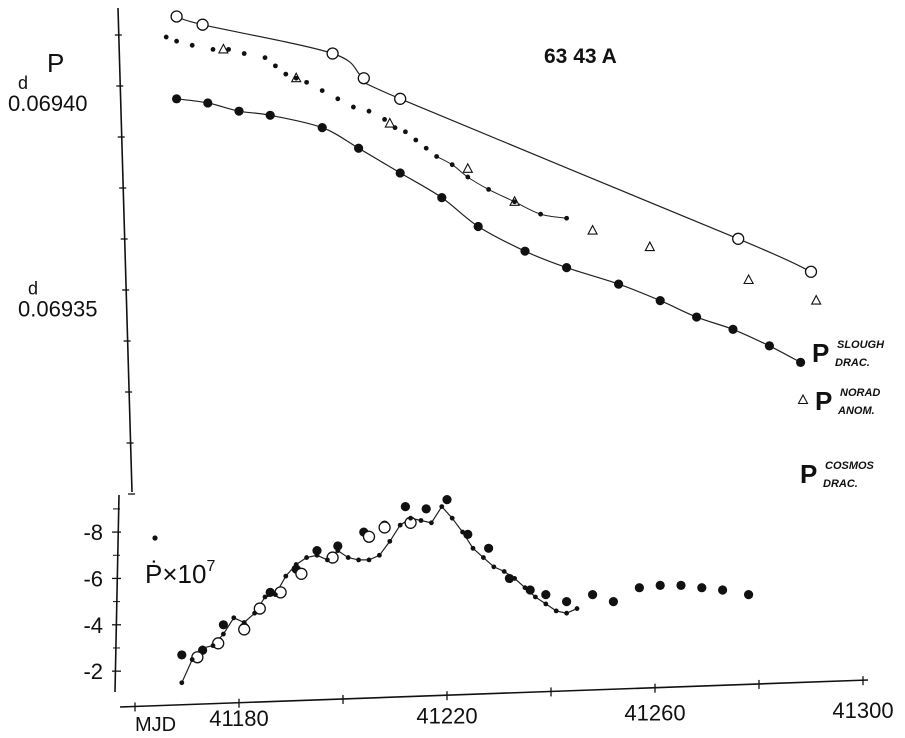 The image size is (905, 738). I want to click on chart-title: 63 43 A, so click(580, 56).